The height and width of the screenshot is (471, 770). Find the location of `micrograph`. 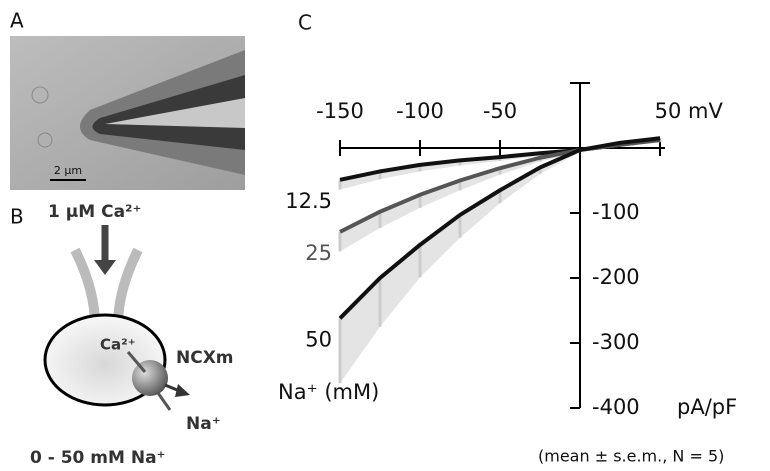

micrograph is located at coordinates (127, 113).